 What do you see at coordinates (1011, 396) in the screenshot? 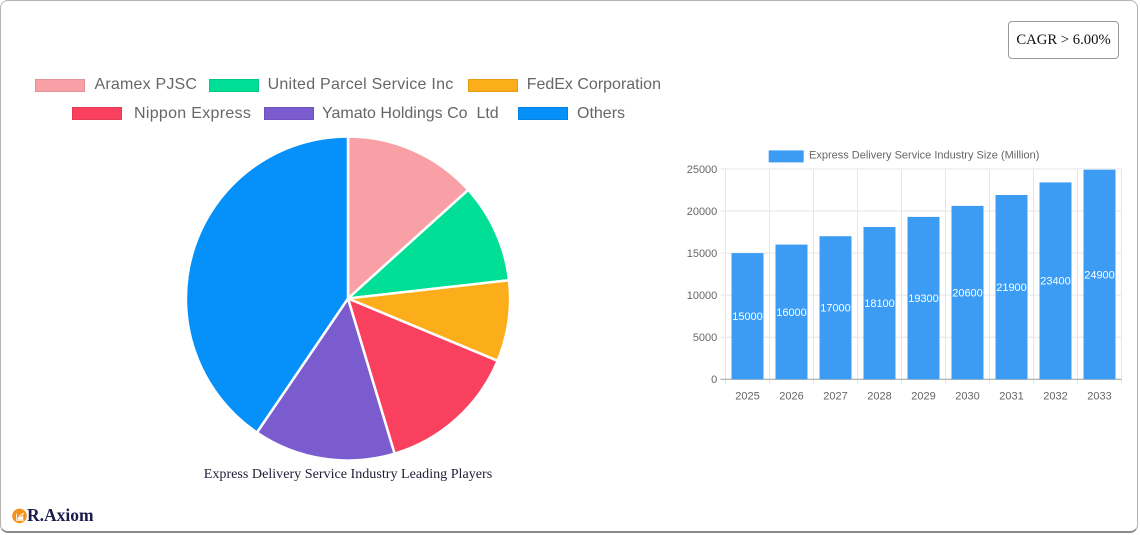
I see `svg-text: 2031` at bounding box center [1011, 396].